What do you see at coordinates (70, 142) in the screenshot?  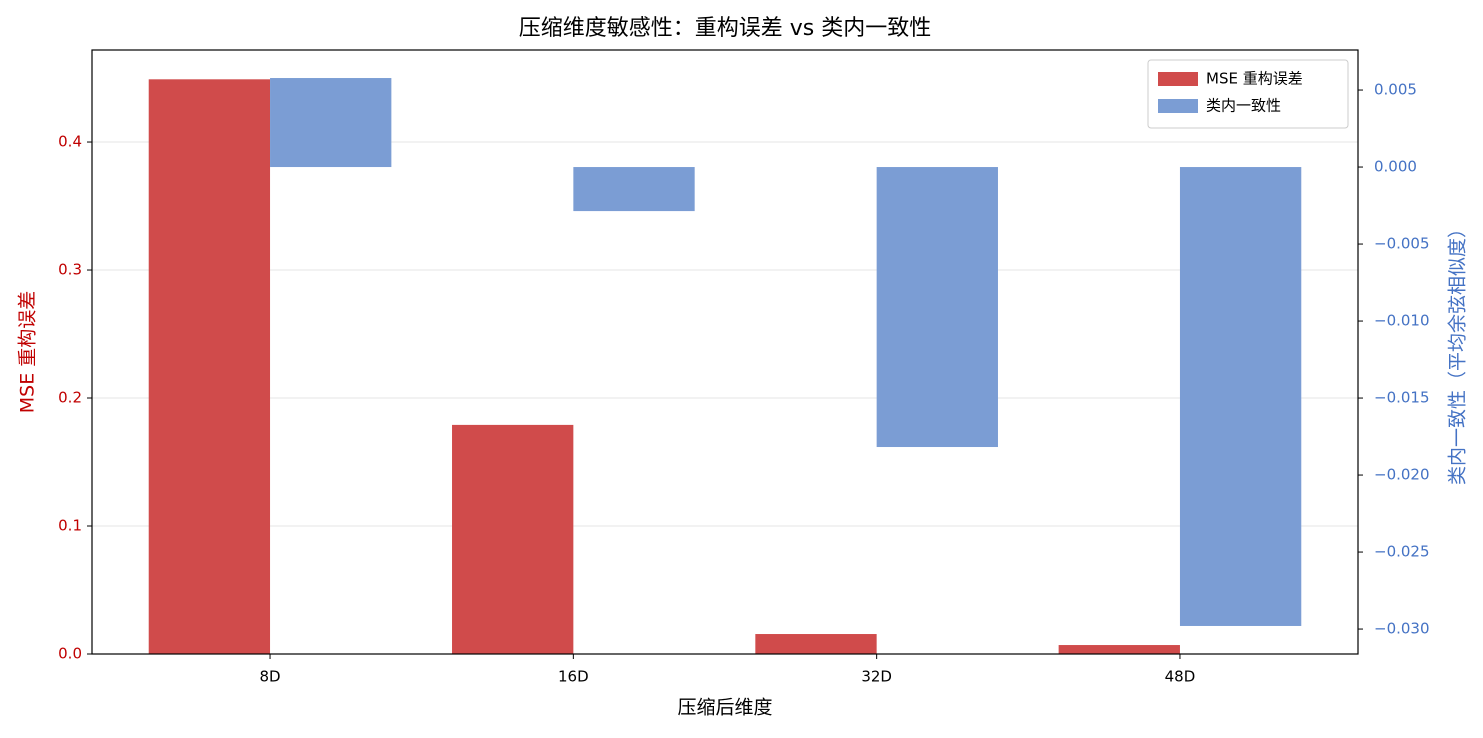 I see `y-tick-label: 0.4` at bounding box center [70, 142].